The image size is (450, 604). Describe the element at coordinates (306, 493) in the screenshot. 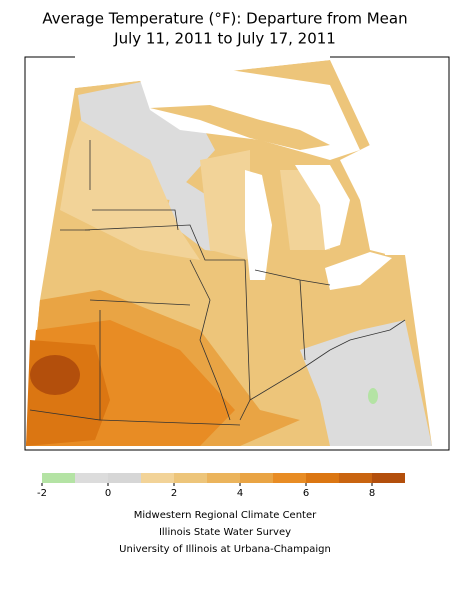

I see `tick-label: 6` at that location.